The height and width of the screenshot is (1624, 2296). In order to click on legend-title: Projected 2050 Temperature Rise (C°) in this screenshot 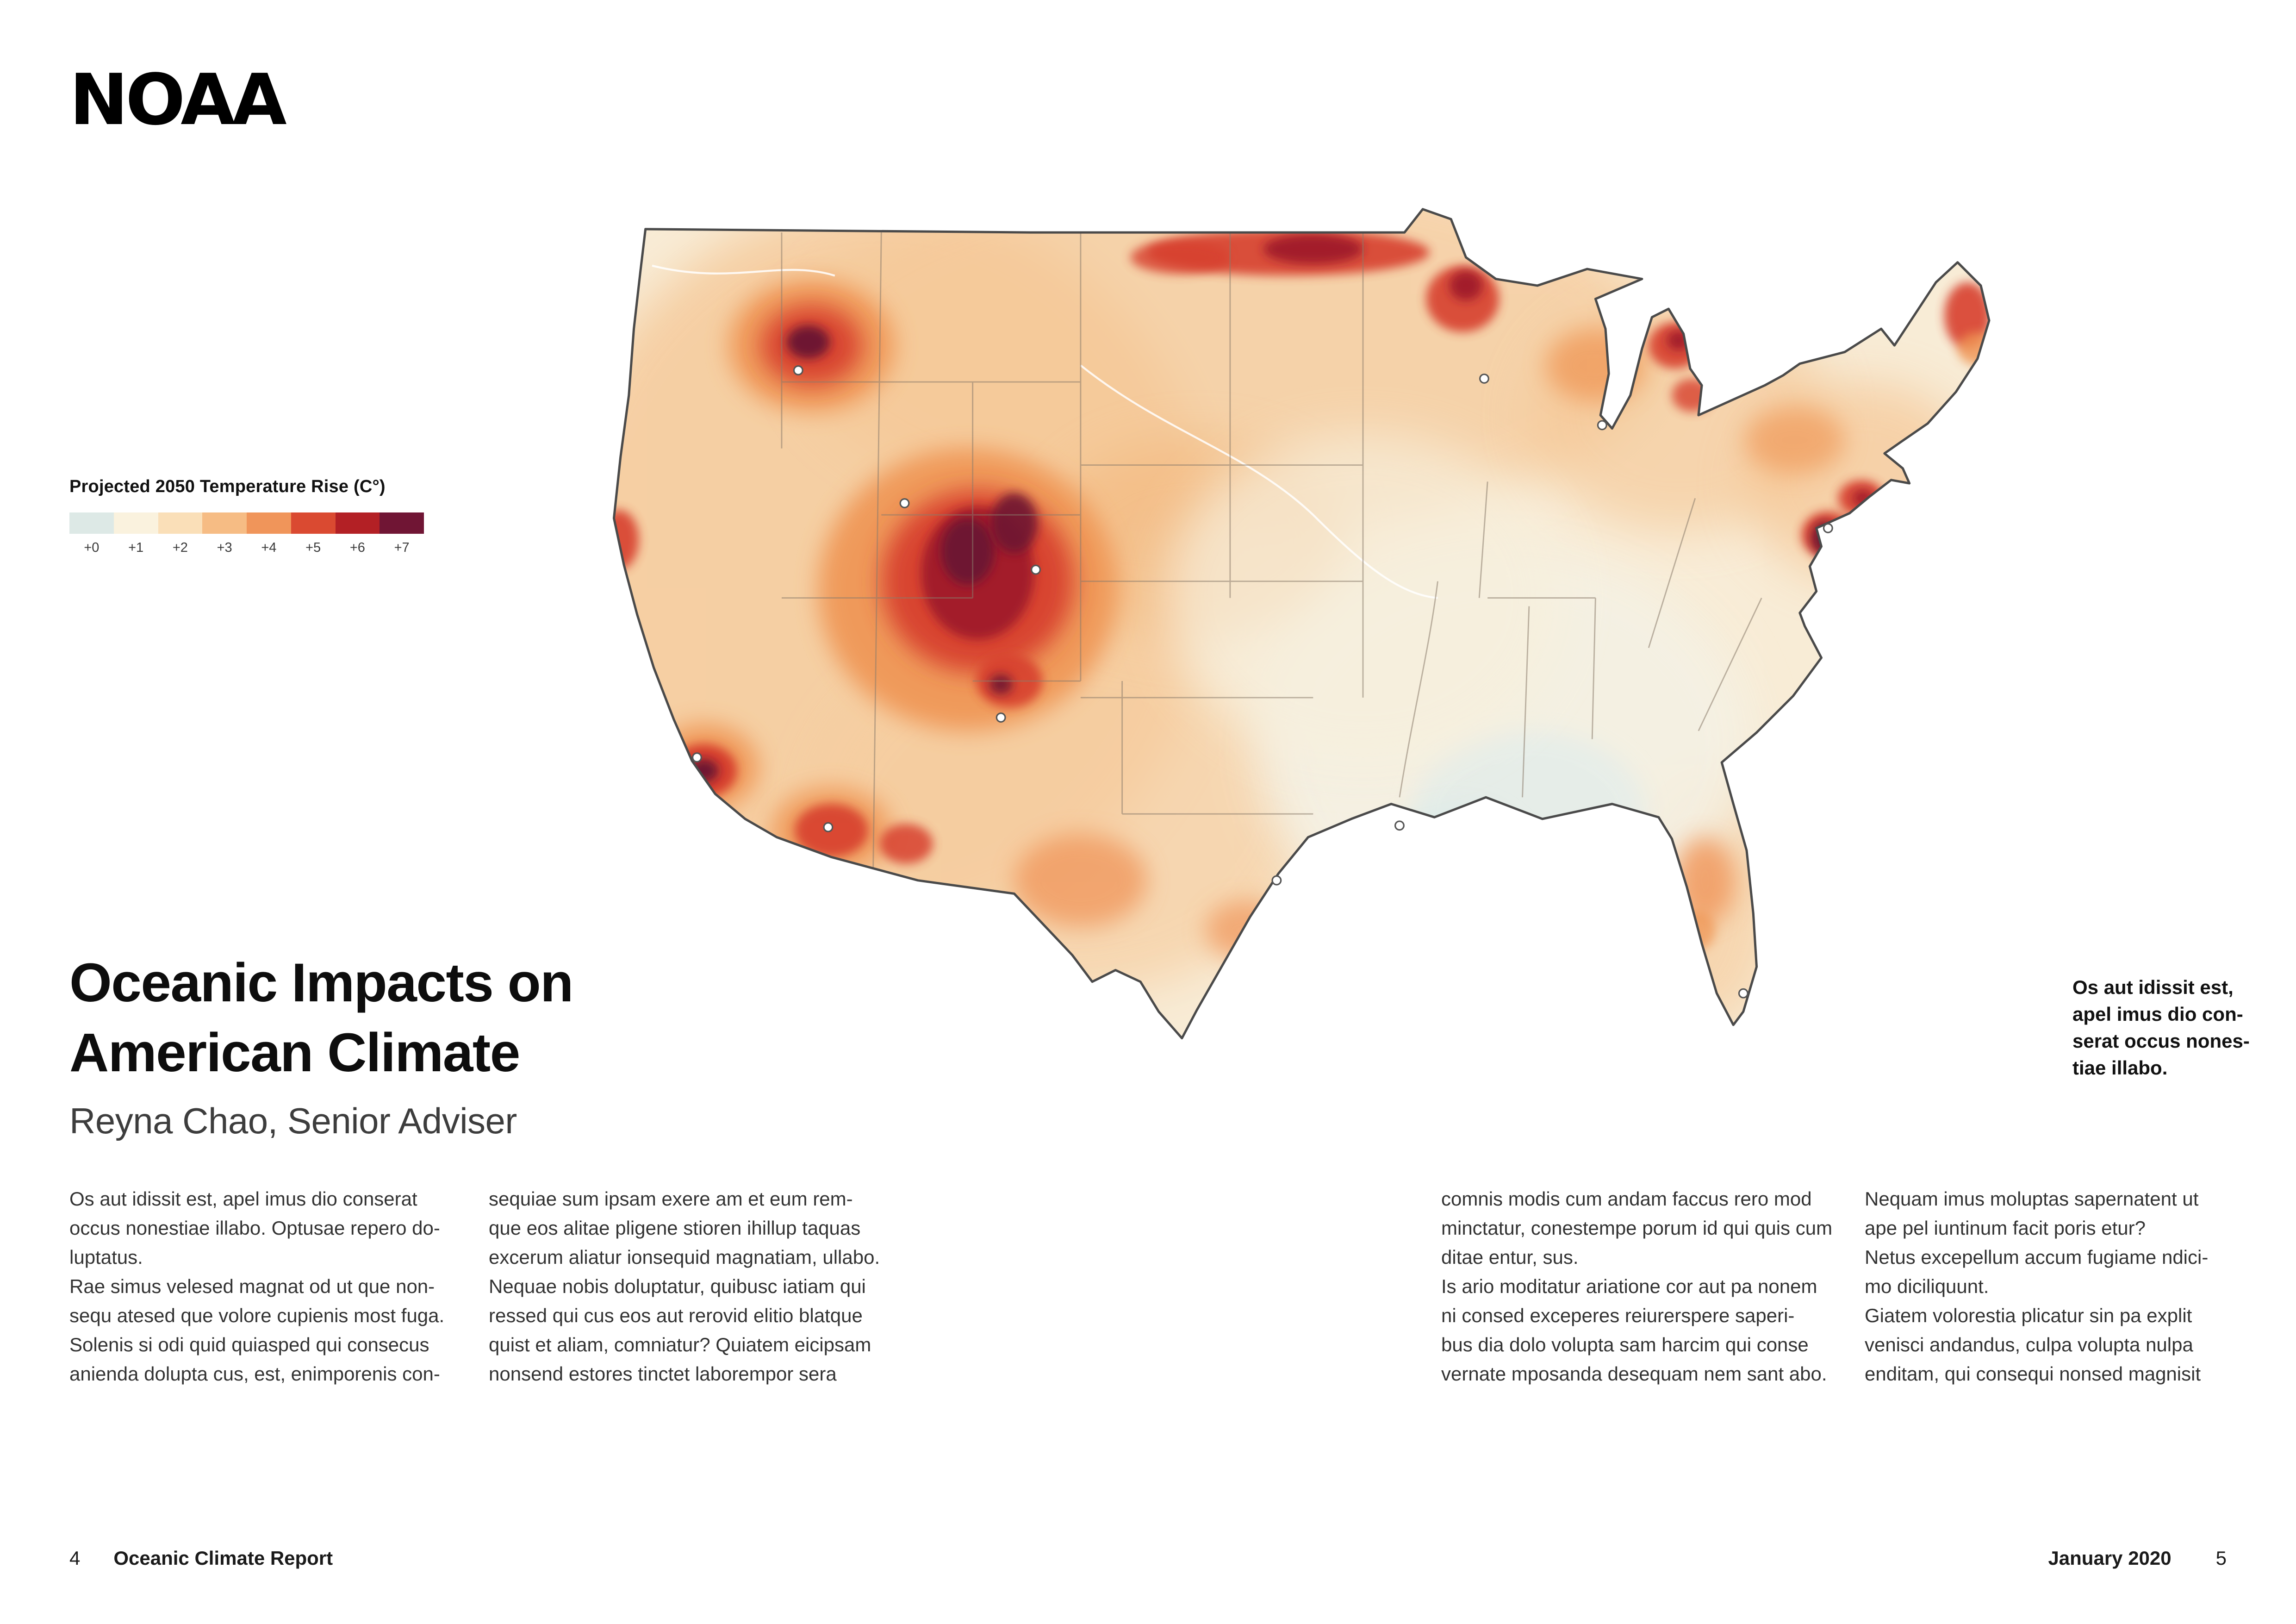, I will do `click(227, 487)`.